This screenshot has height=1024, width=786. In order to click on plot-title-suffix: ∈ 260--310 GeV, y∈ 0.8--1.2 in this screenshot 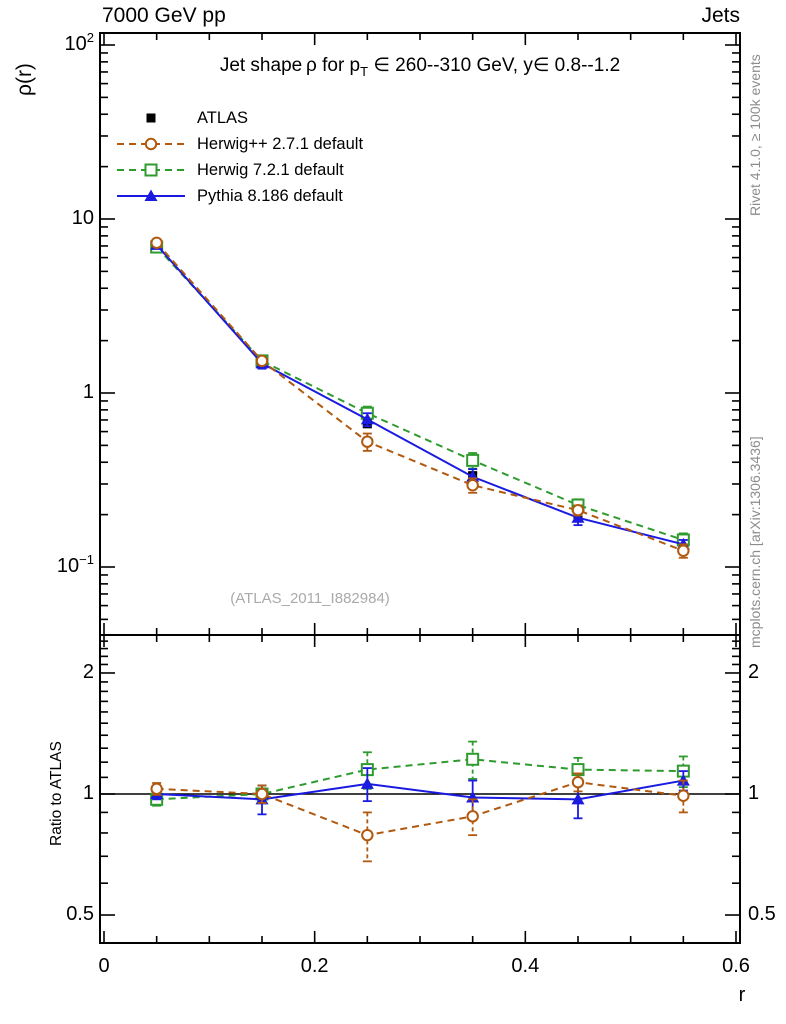, I will do `click(494, 65)`.